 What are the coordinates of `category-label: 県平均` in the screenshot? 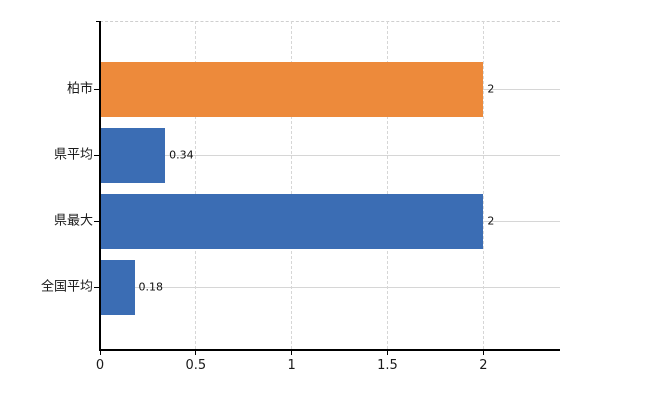 It's located at (73, 155).